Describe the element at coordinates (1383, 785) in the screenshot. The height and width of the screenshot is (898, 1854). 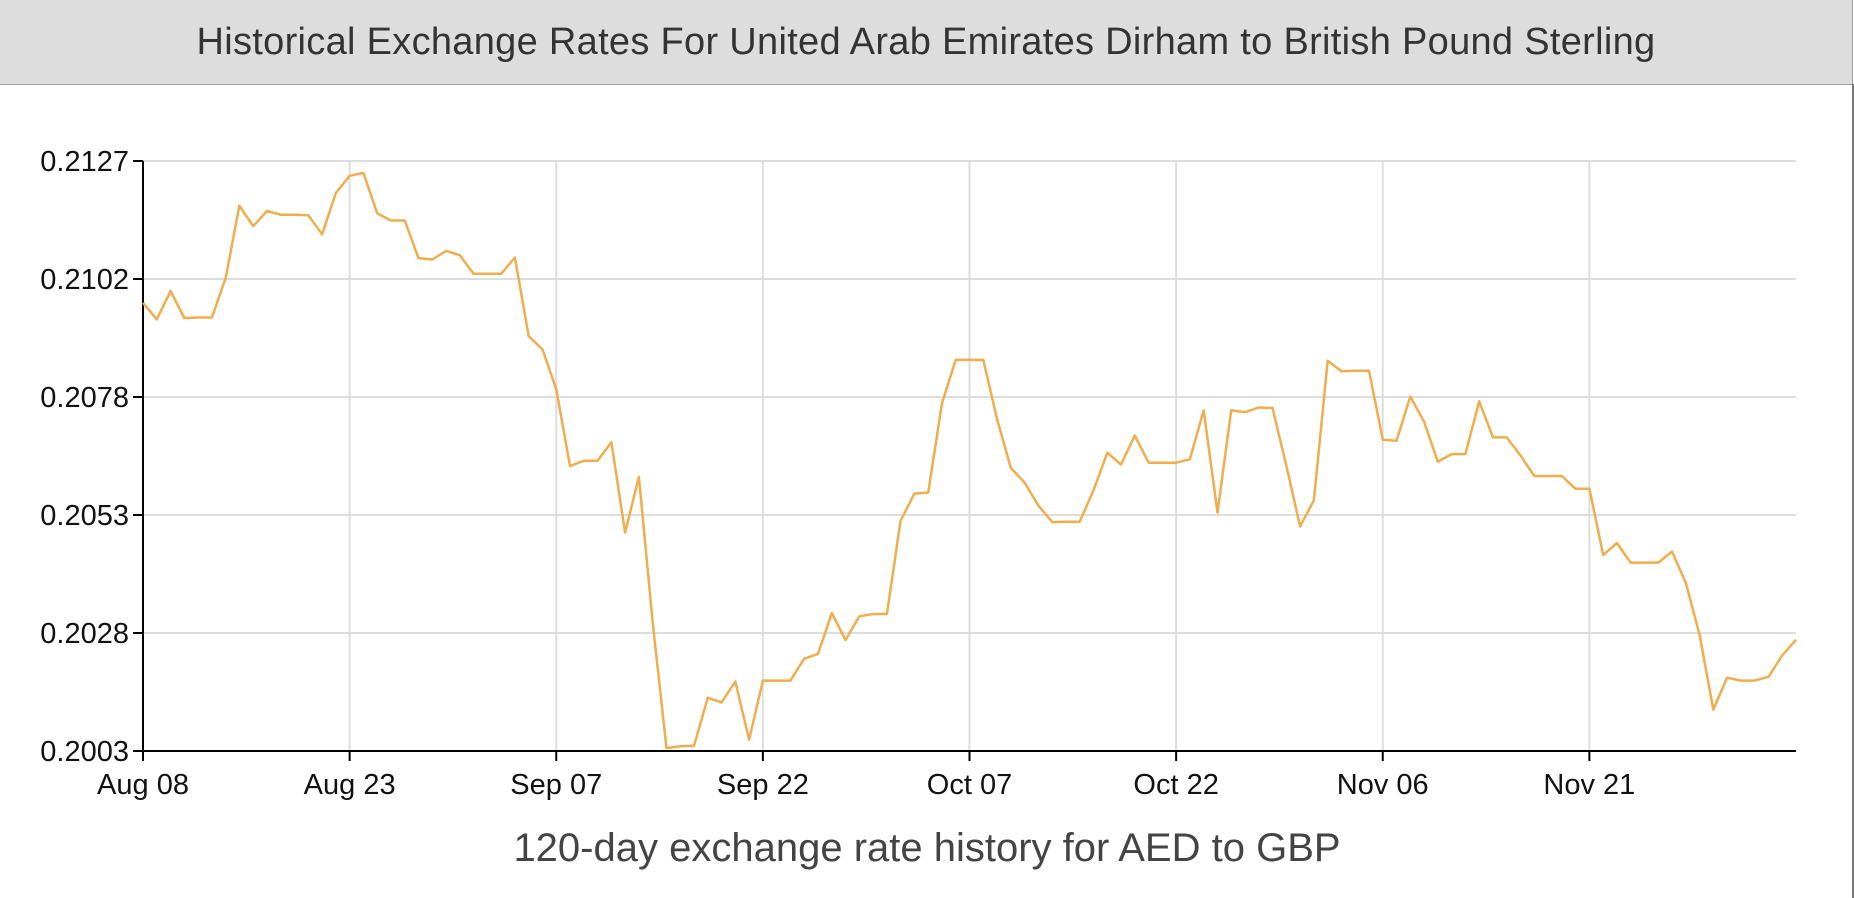
I see `x-tick-label: Nov 06` at that location.